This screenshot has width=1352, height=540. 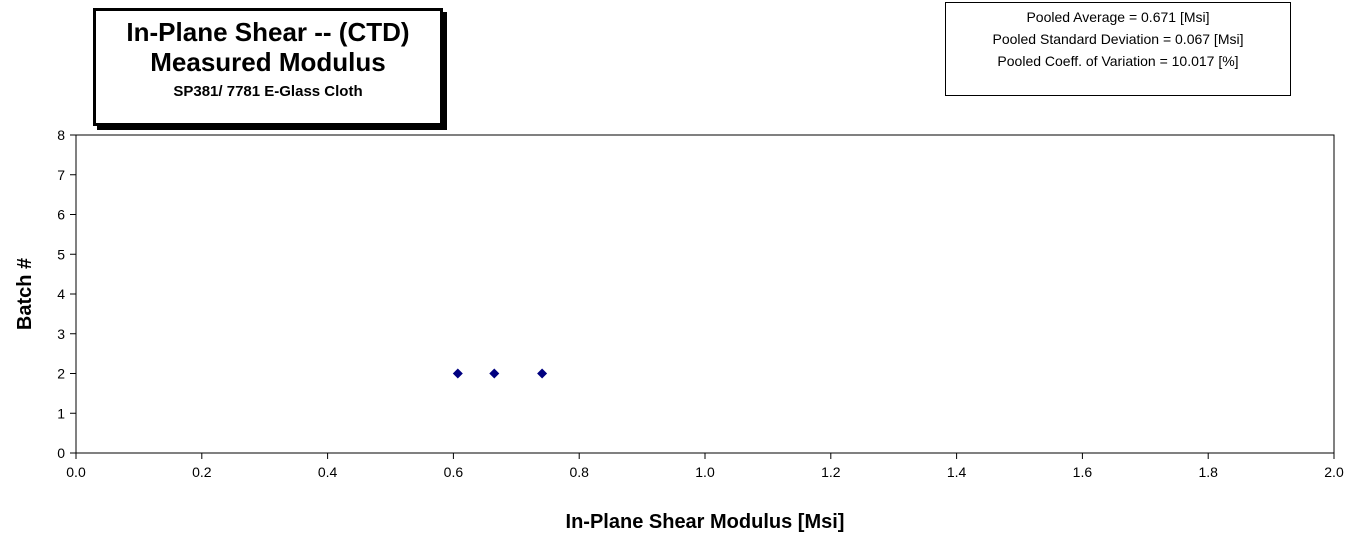 What do you see at coordinates (61, 175) in the screenshot?
I see `y-tick-label: 7` at bounding box center [61, 175].